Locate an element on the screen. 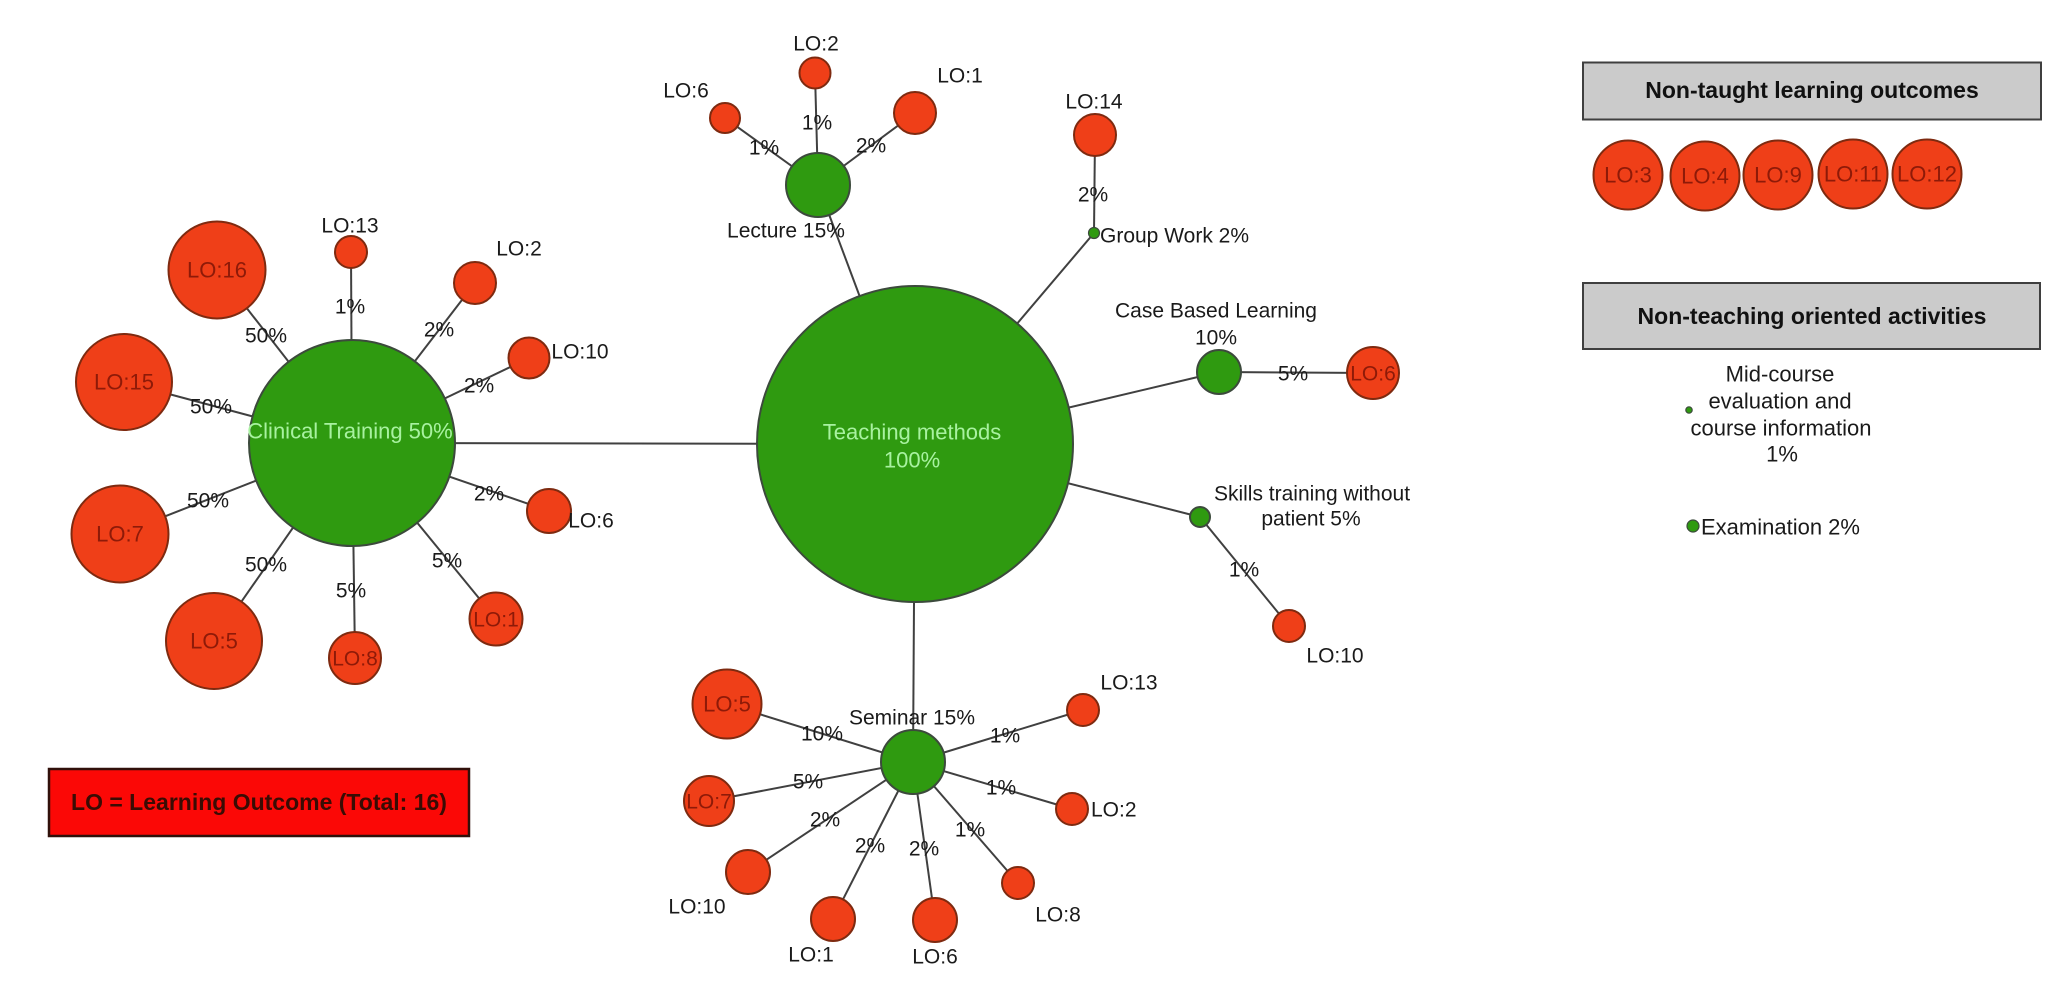  svg-text: LO:15 is located at coordinates (124, 382).